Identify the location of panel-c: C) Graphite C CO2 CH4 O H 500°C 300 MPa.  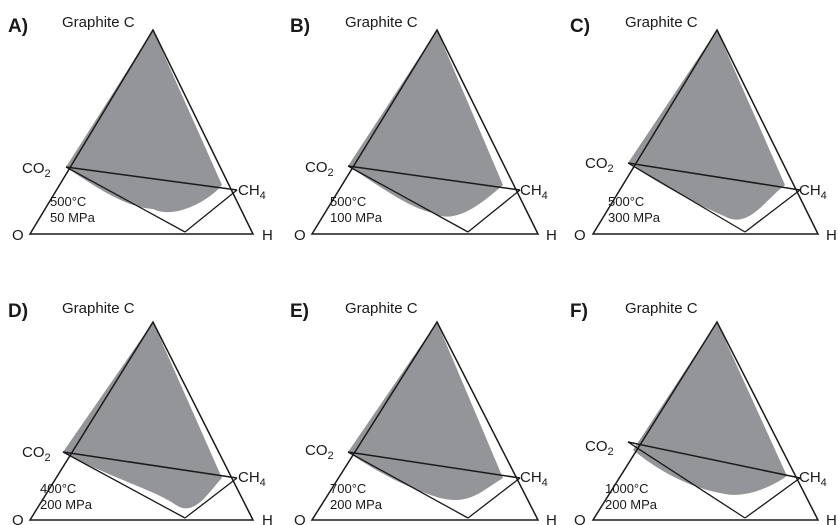
(703, 129).